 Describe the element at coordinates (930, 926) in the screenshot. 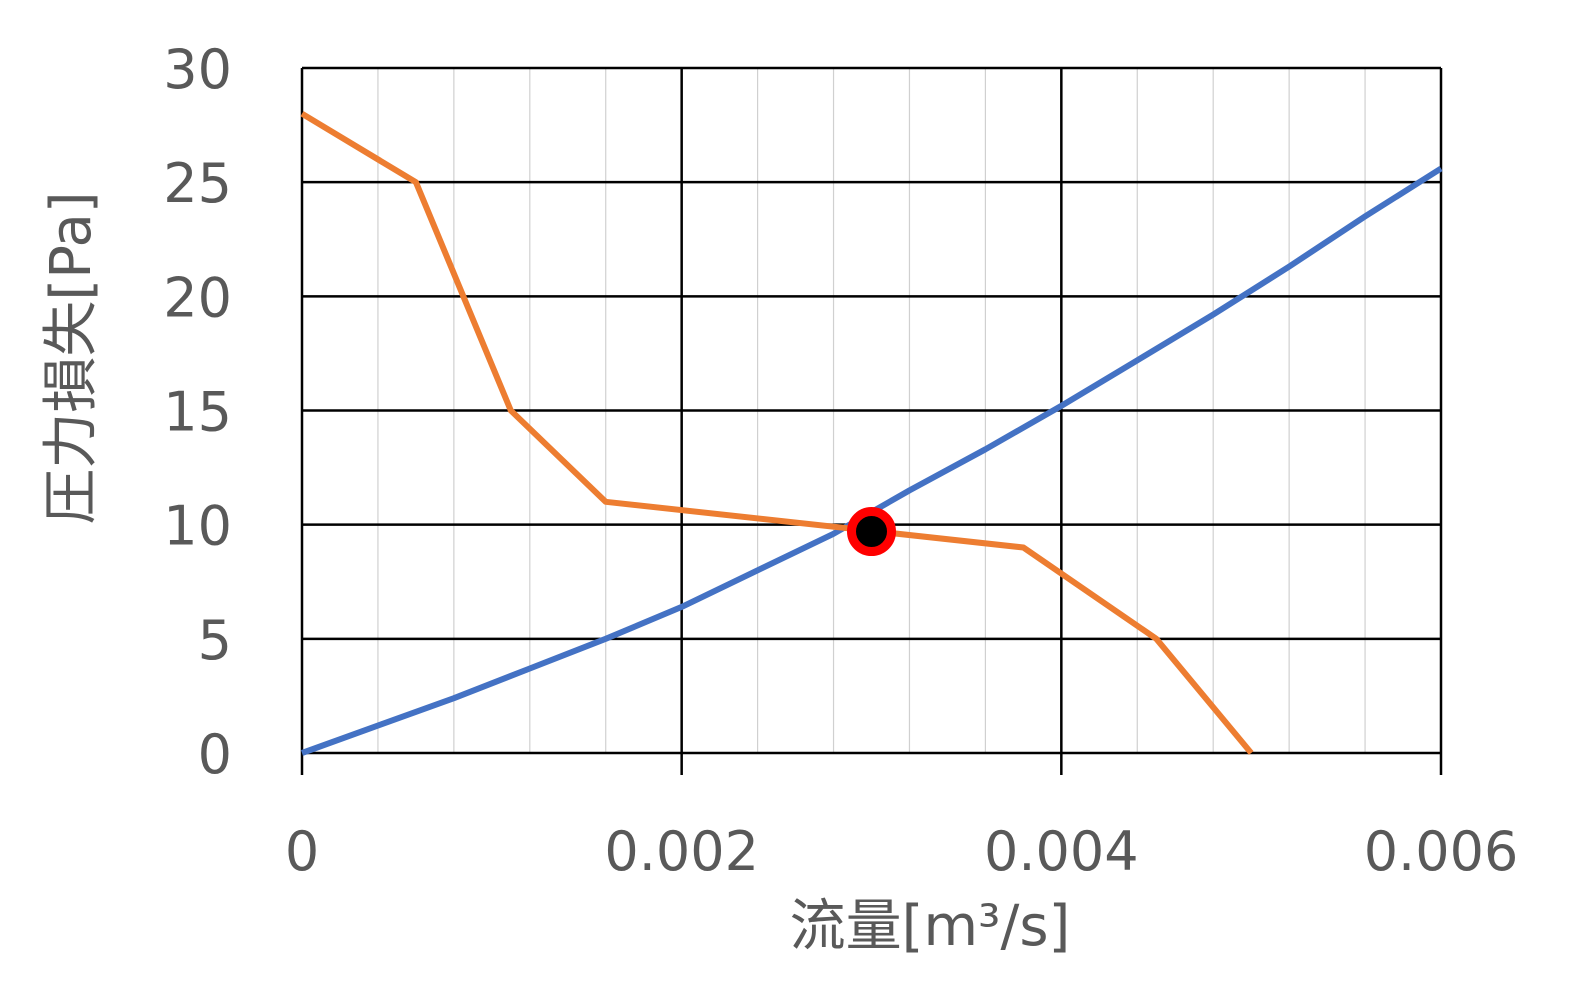

I see `x-axis-title: 流量[m³/s]` at that location.